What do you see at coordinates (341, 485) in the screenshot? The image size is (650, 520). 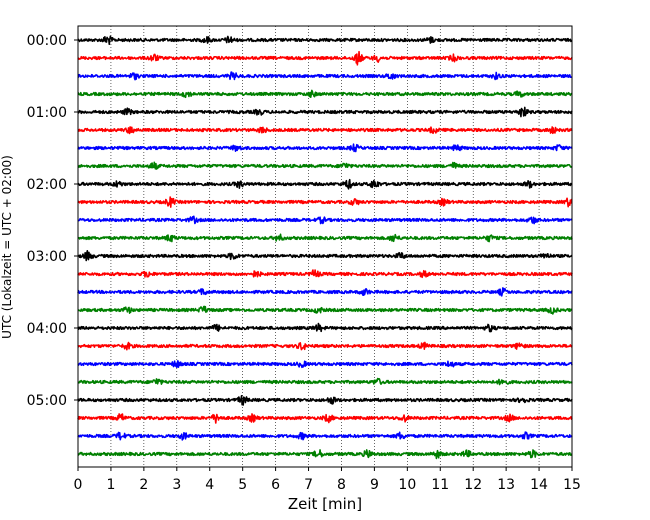 I see `x-tick-label: 8` at bounding box center [341, 485].